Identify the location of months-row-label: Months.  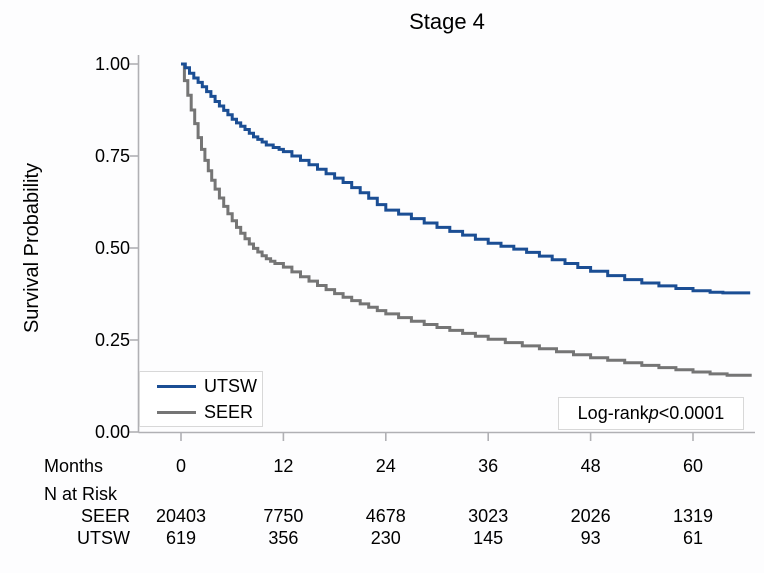
(74, 466).